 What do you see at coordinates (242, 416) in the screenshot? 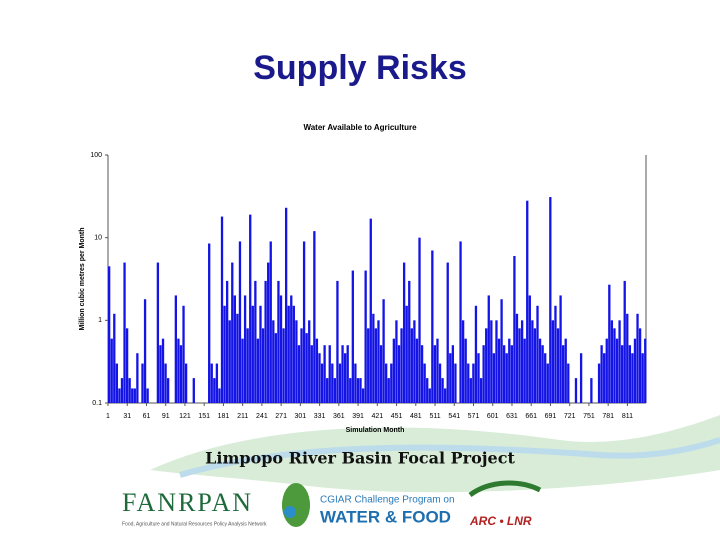
I see `x-tick-label: 211` at bounding box center [242, 416].